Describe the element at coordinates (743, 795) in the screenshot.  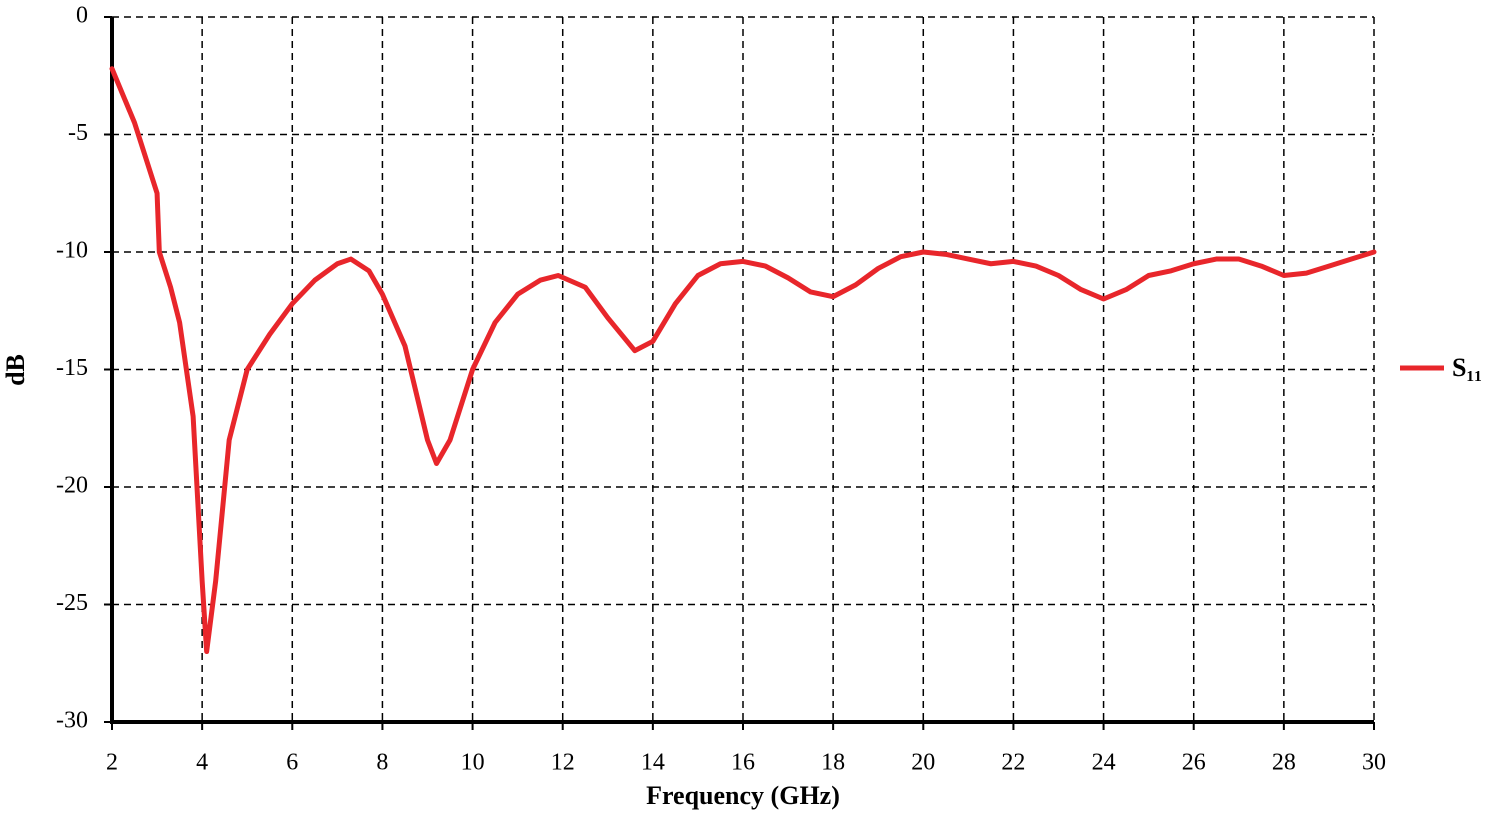
I see `x-axis-label: Frequency (GHz)` at that location.